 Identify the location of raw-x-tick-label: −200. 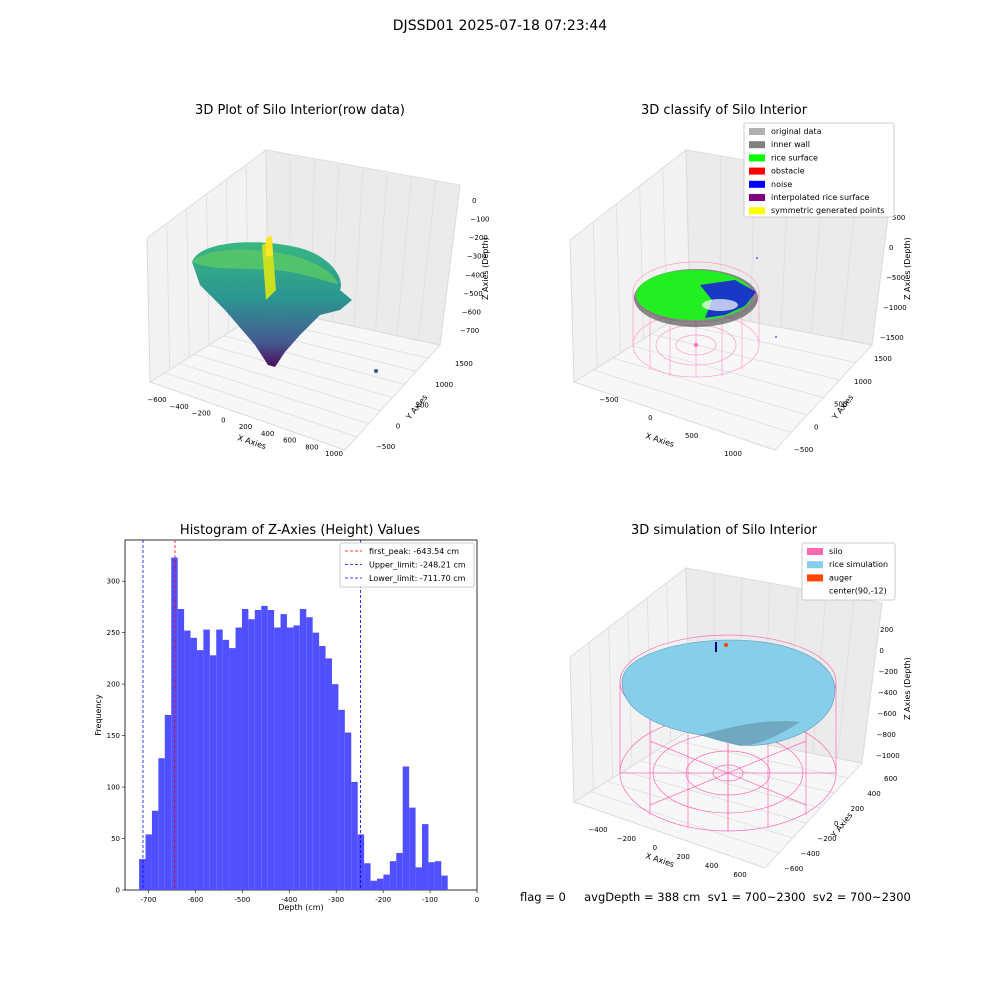
(201, 414).